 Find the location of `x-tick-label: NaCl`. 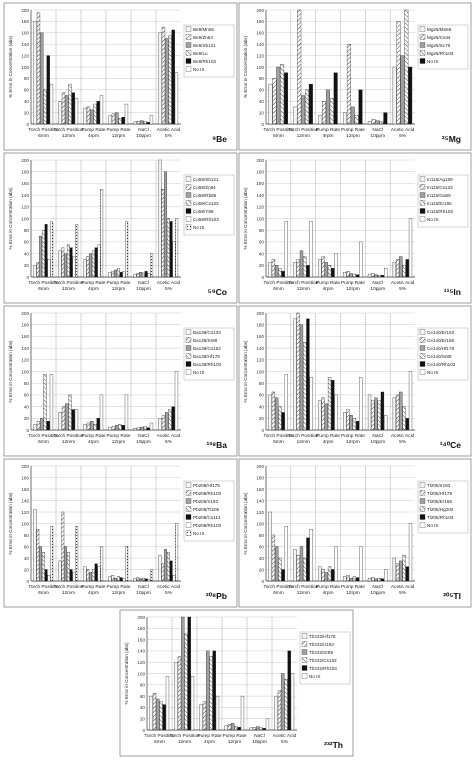

x-tick-label: NaCl is located at coordinates (143, 436).